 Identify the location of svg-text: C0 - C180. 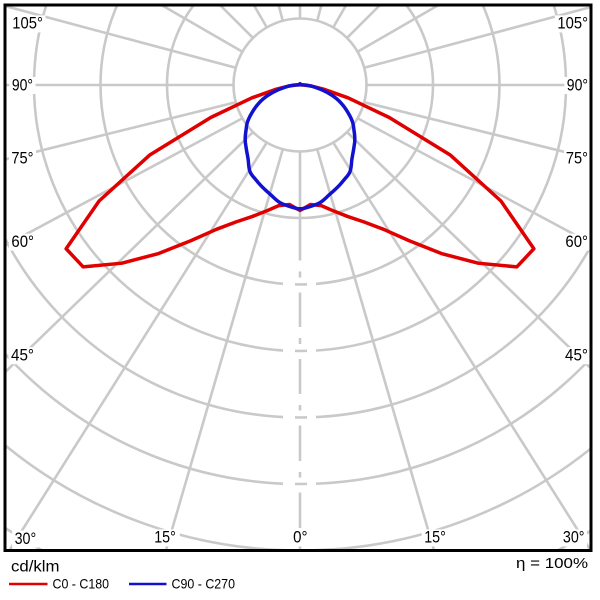
(81, 584).